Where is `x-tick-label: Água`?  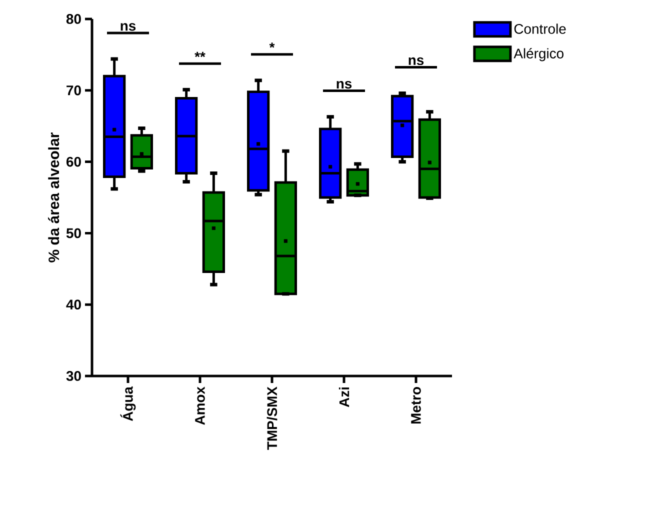 x-tick-label: Água is located at coordinates (128, 404).